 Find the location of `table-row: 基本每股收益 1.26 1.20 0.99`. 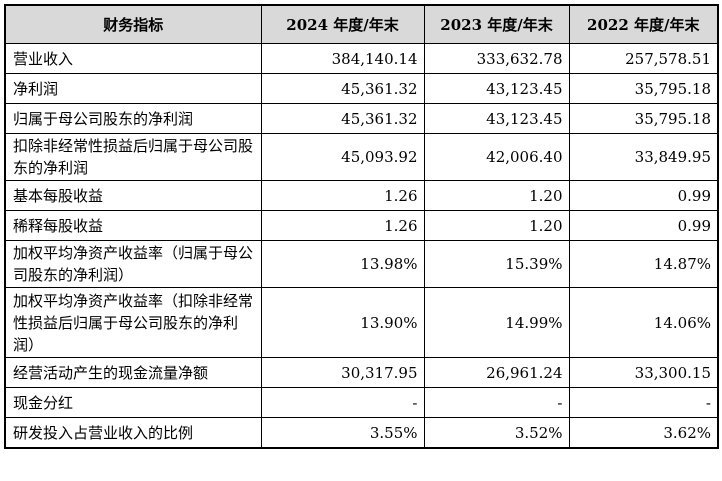

table-row: 基本每股收益 1.26 1.20 0.99 is located at coordinates (361, 195).